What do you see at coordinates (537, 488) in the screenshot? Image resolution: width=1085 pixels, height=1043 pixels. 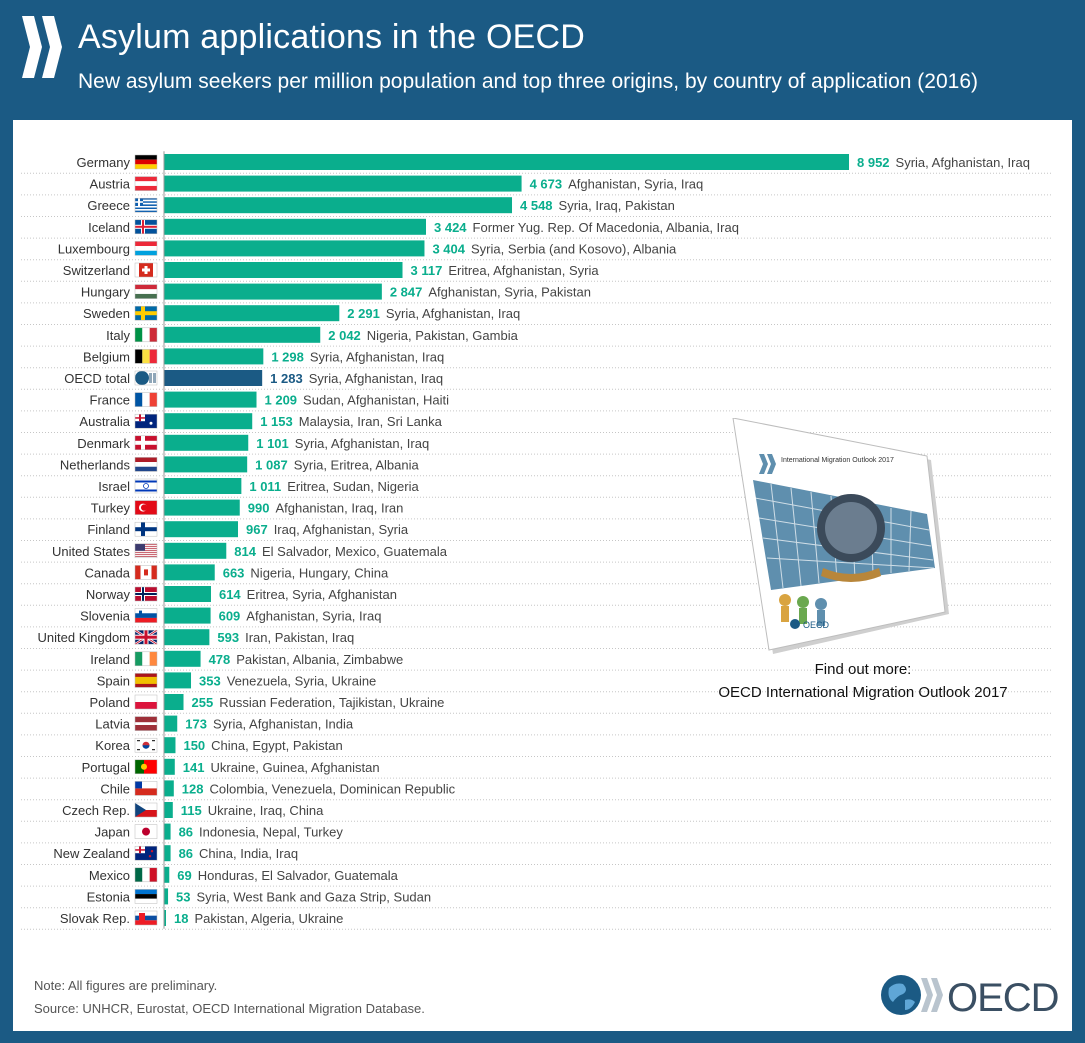 I see `bar-row: Israel 1 011 Eritrea, Sudan, Nigeria` at bounding box center [537, 488].